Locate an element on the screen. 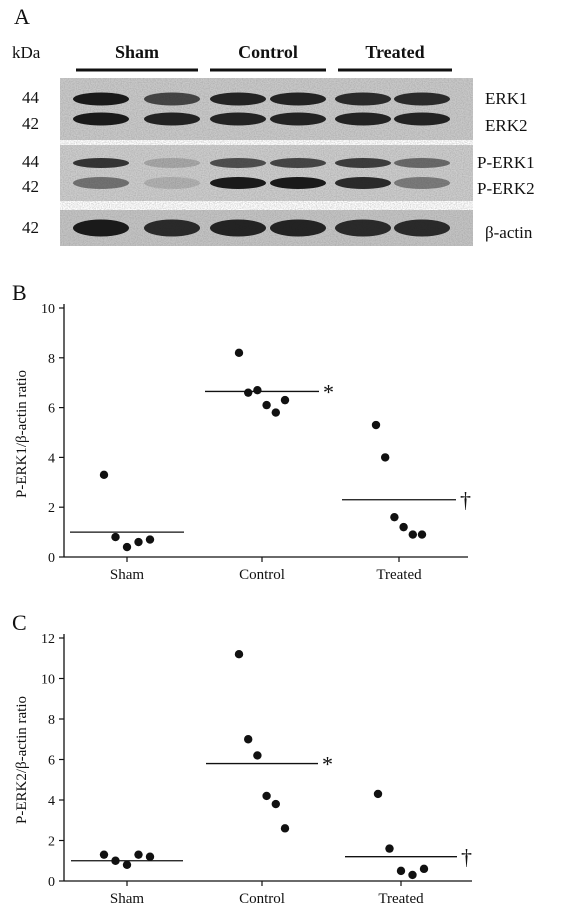 This screenshot has width=568, height=907. group-label-sham: Sham is located at coordinates (137, 52).